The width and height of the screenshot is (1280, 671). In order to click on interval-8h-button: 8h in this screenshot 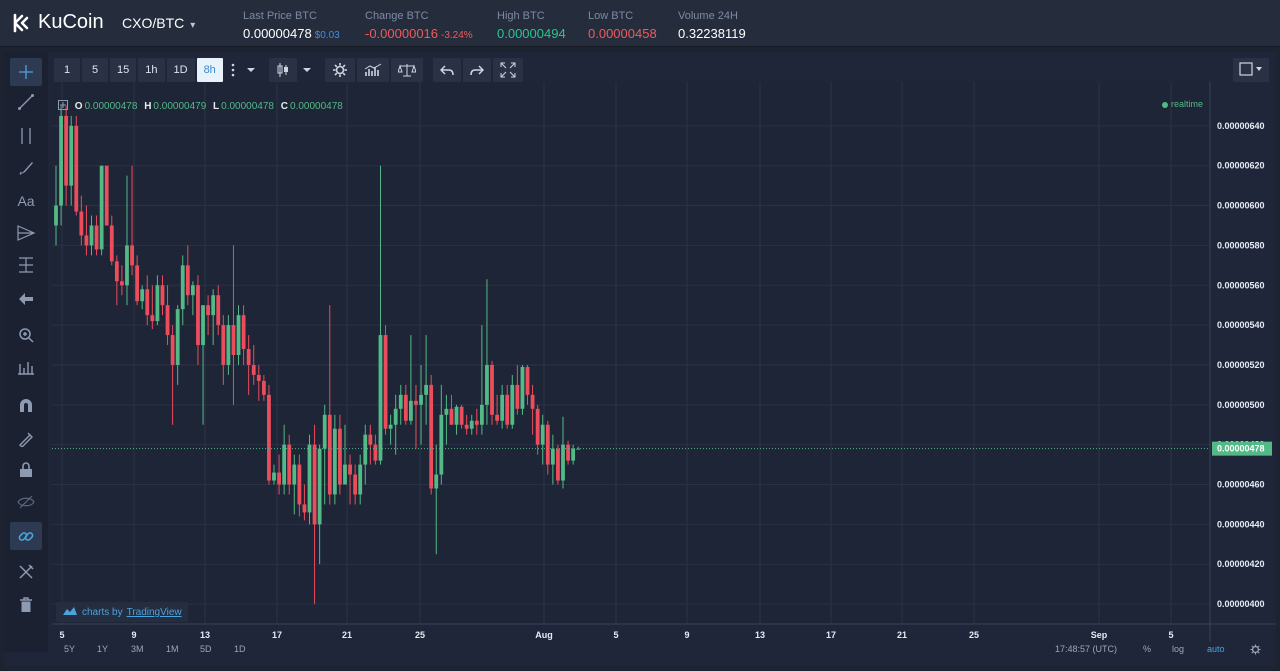, I will do `click(209, 70)`.